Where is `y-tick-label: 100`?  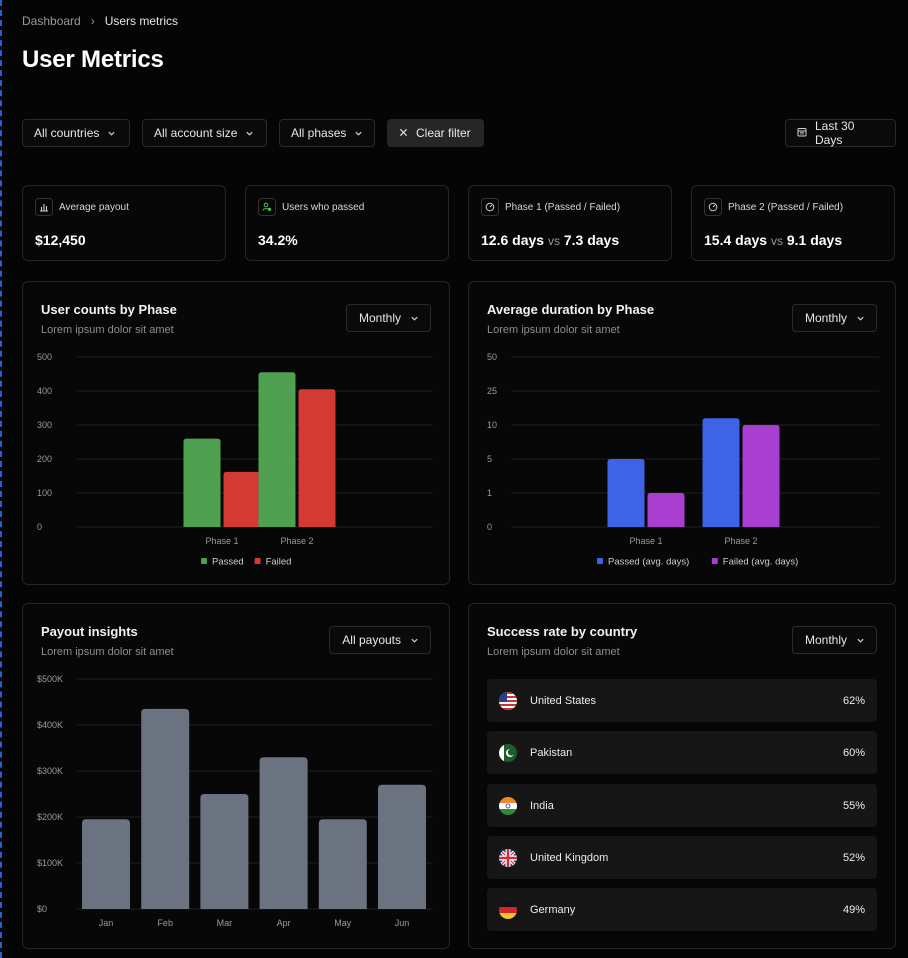 y-tick-label: 100 is located at coordinates (44, 493).